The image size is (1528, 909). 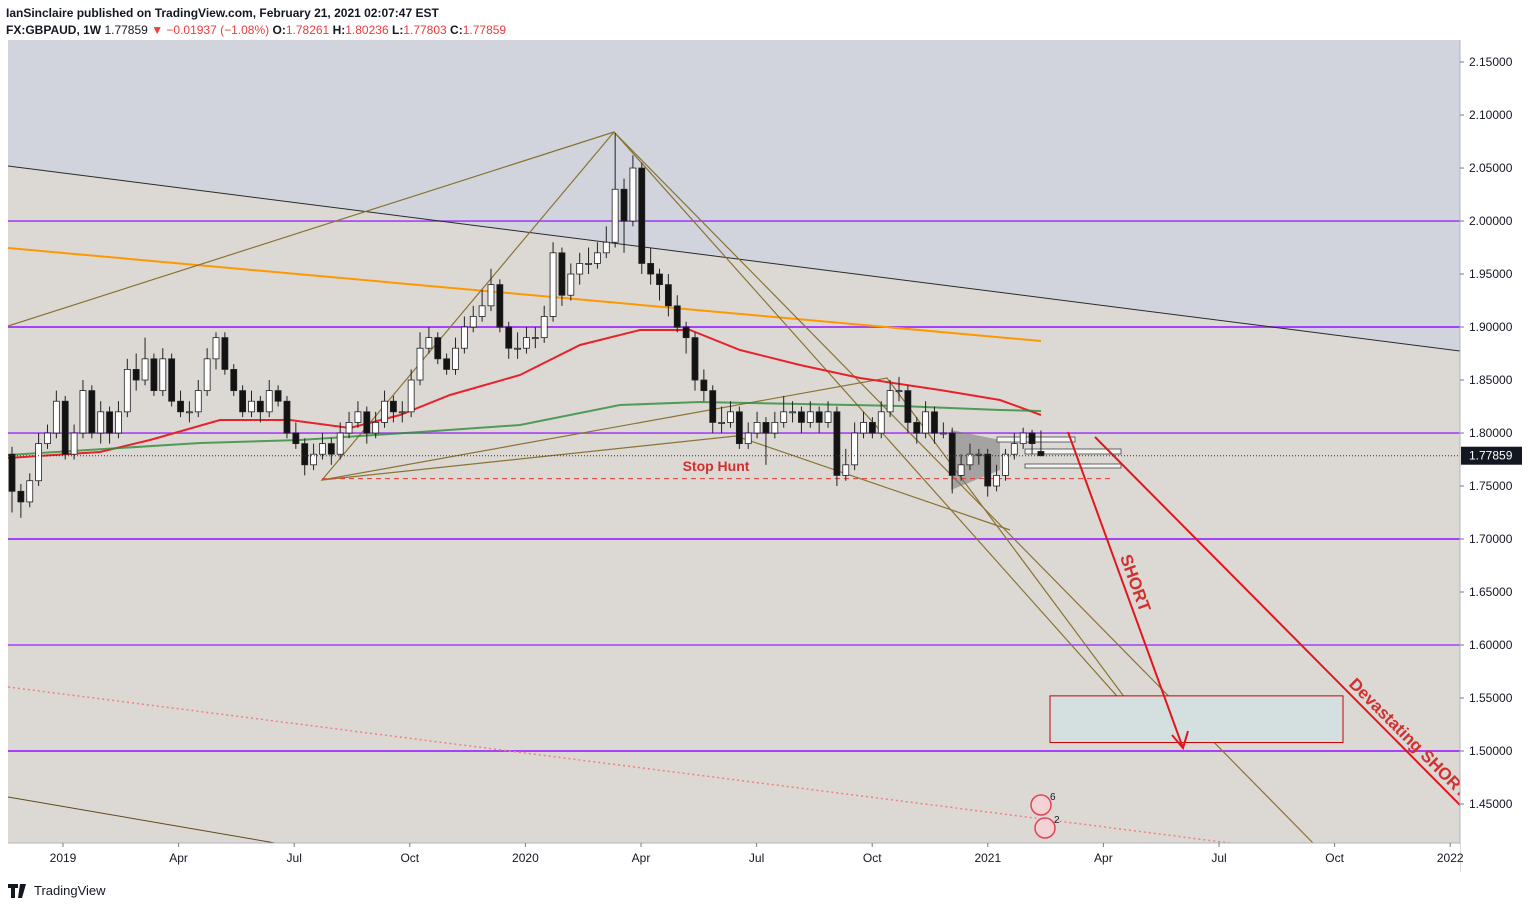 What do you see at coordinates (1491, 645) in the screenshot?
I see `y-tick-label: 1.60000` at bounding box center [1491, 645].